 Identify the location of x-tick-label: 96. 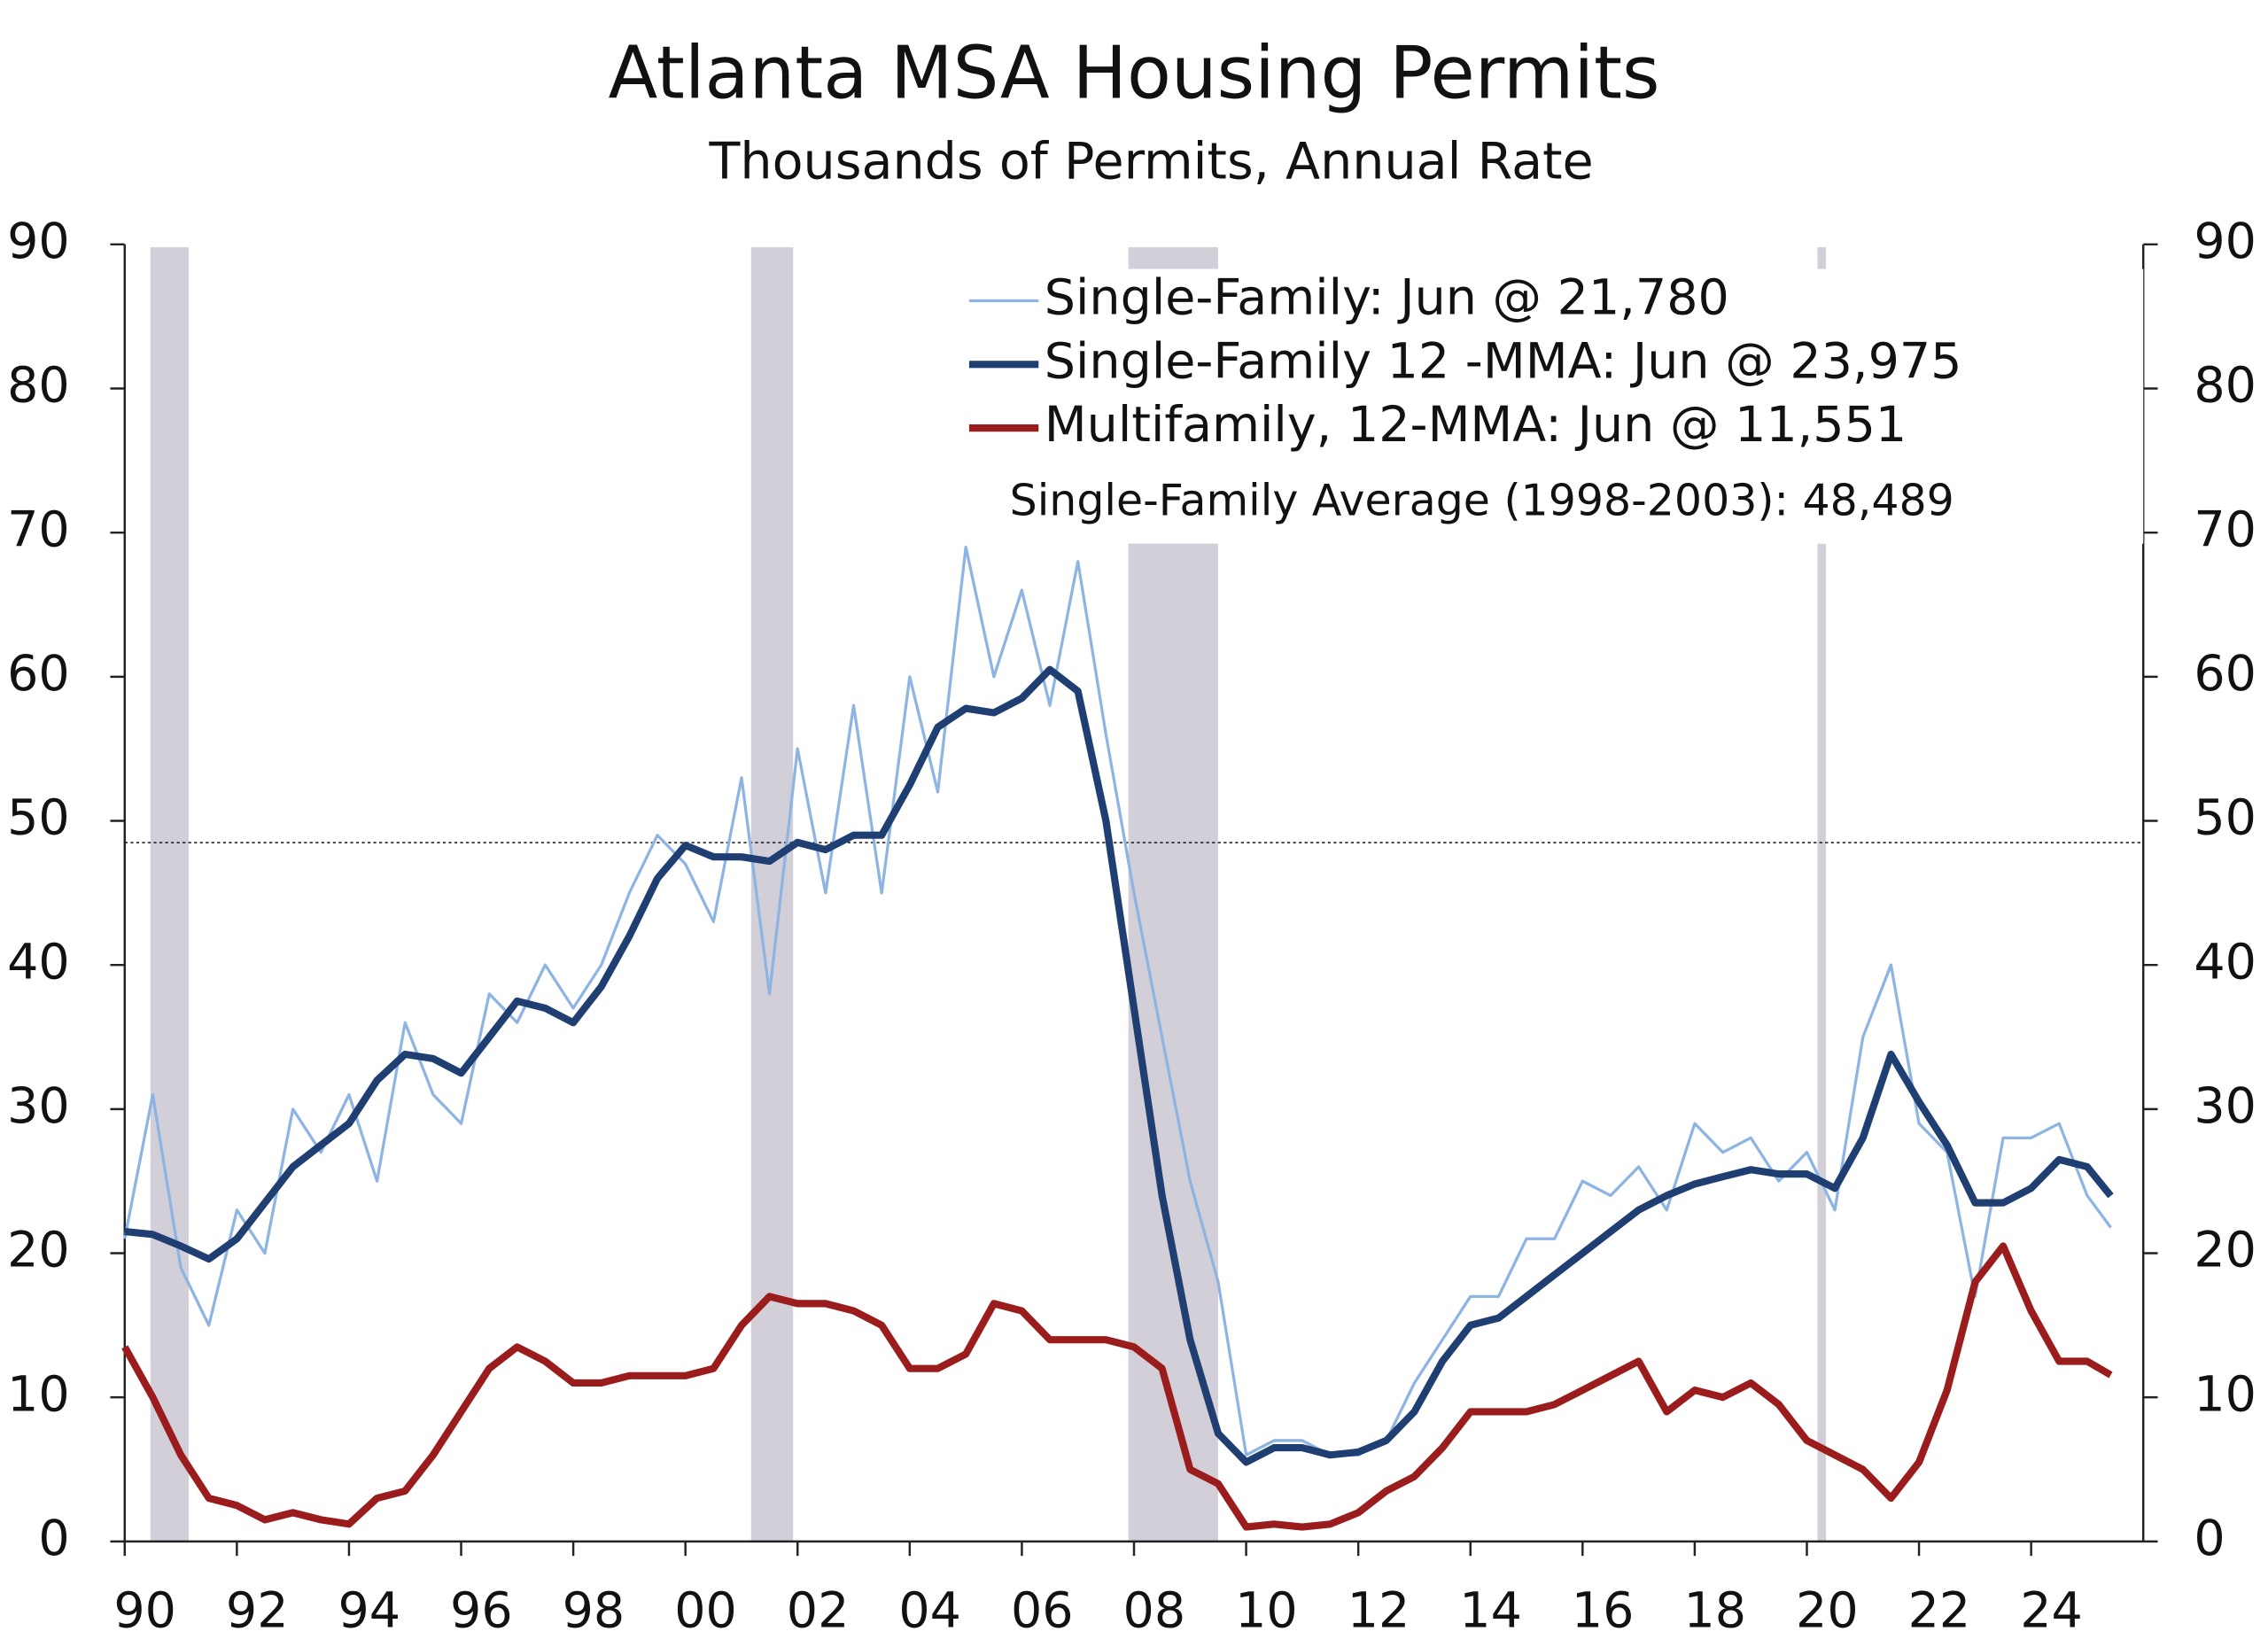
(481, 1611).